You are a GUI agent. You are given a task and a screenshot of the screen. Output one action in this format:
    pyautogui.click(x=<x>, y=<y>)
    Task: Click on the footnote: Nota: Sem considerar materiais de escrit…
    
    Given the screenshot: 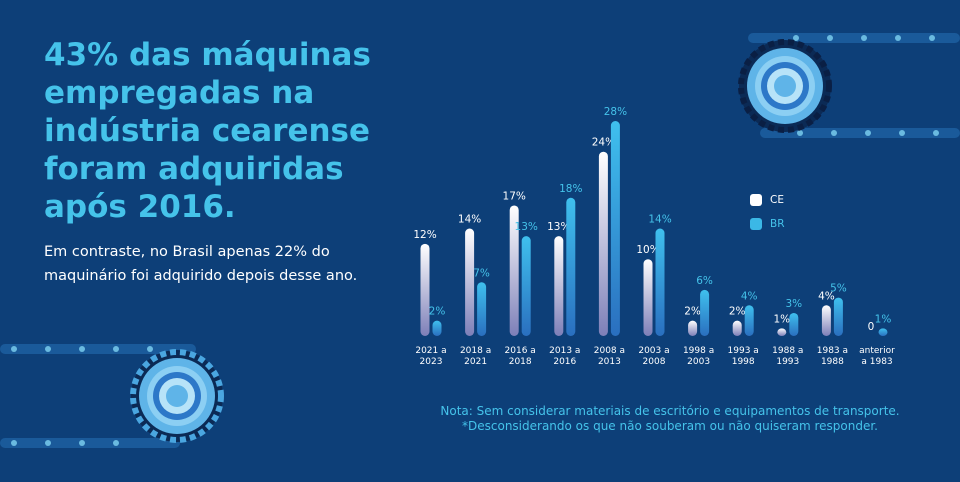 What is the action you would take?
    pyautogui.click(x=670, y=419)
    